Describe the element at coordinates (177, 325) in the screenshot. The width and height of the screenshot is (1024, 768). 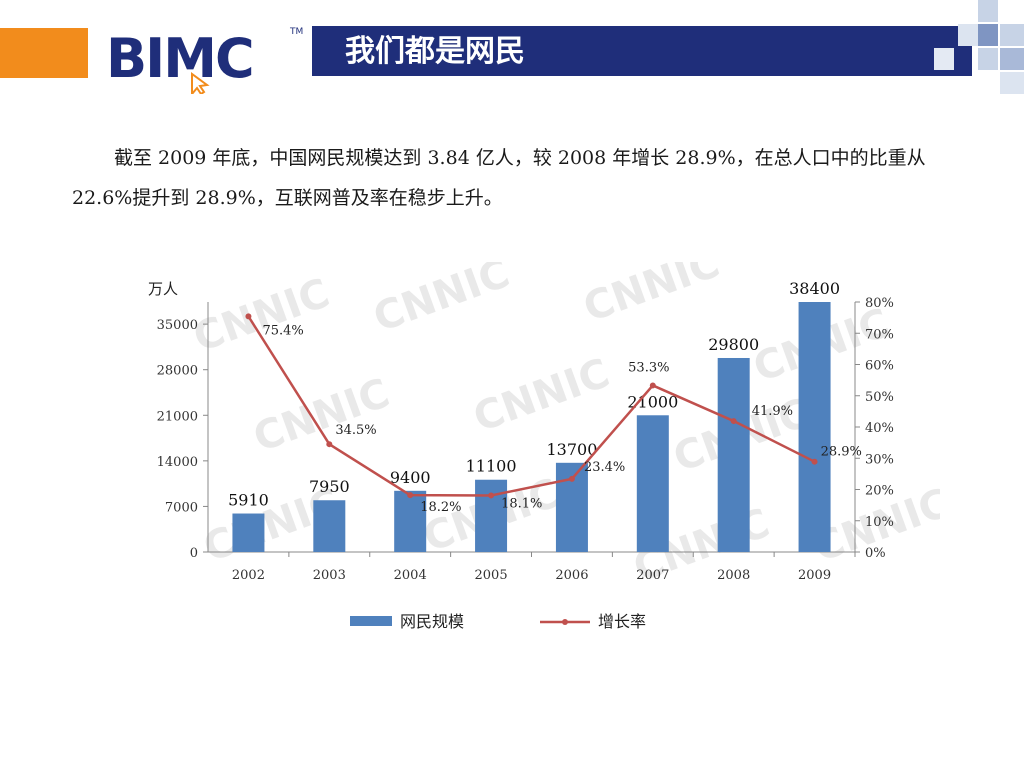
I see `y-tick-label: 35000` at that location.